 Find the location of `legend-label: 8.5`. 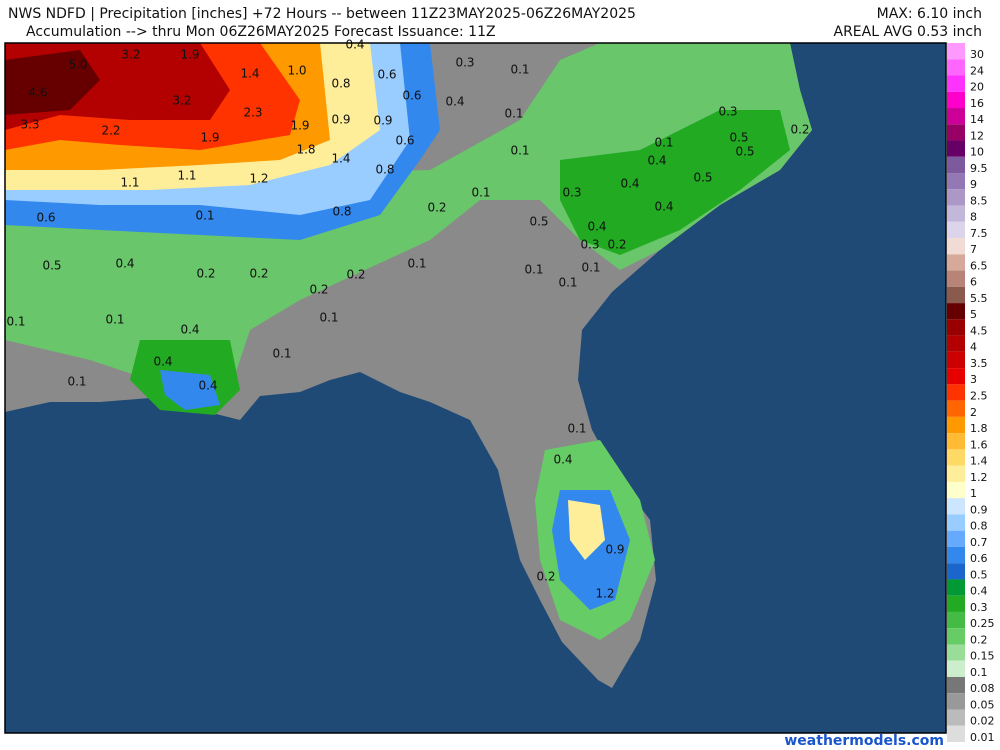

legend-label: 8.5 is located at coordinates (979, 200).